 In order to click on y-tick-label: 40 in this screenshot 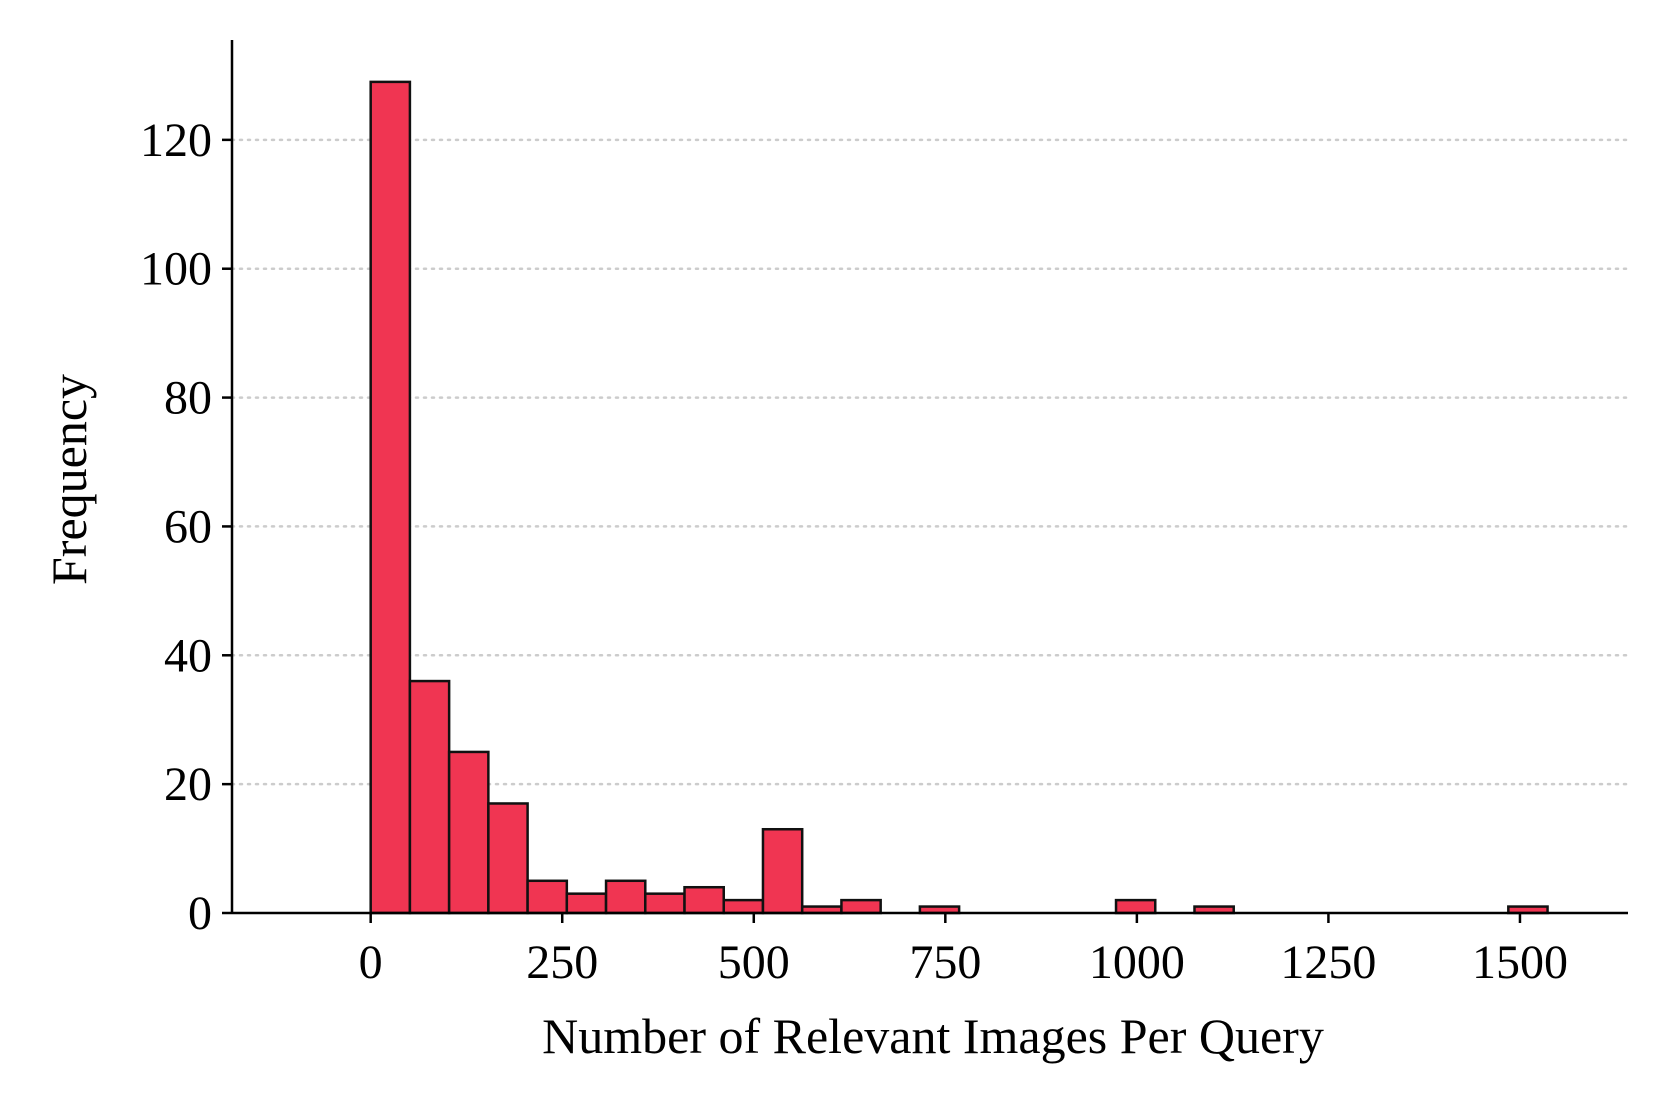, I will do `click(188, 655)`.